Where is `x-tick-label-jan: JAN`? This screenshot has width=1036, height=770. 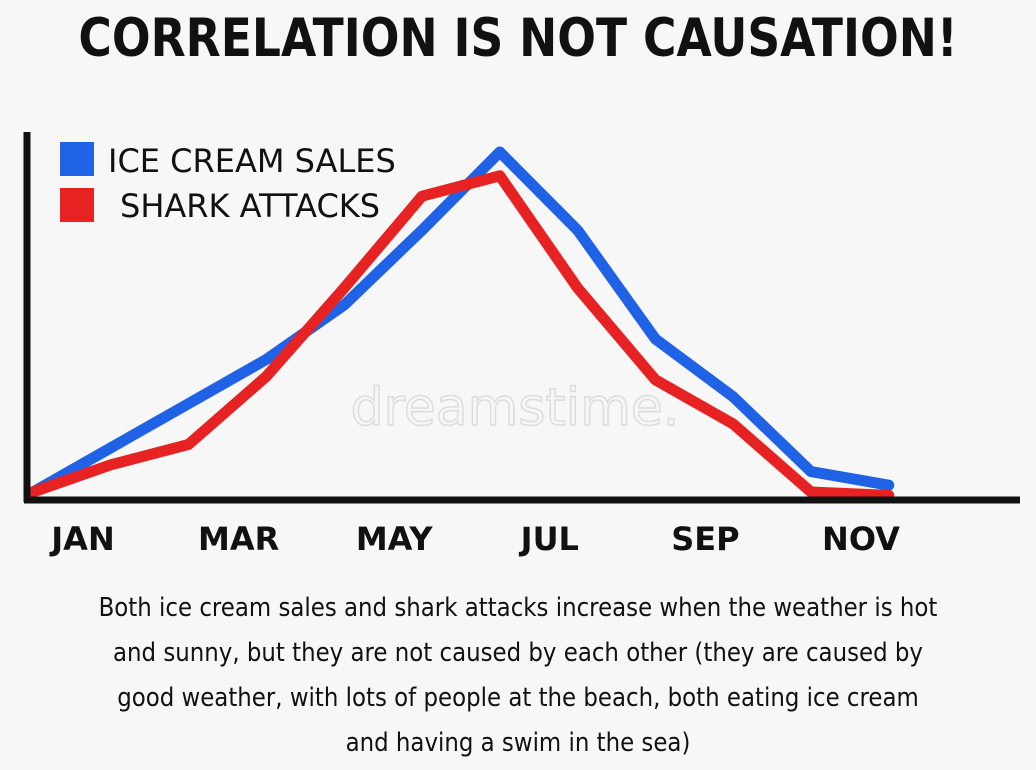
x-tick-label-jan: JAN is located at coordinates (81, 539).